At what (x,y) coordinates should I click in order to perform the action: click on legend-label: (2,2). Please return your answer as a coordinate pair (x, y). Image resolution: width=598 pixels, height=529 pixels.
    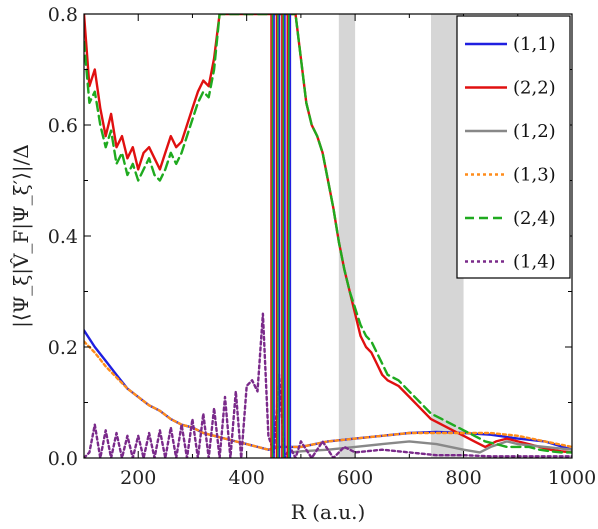
    Looking at the image, I should click on (534, 88).